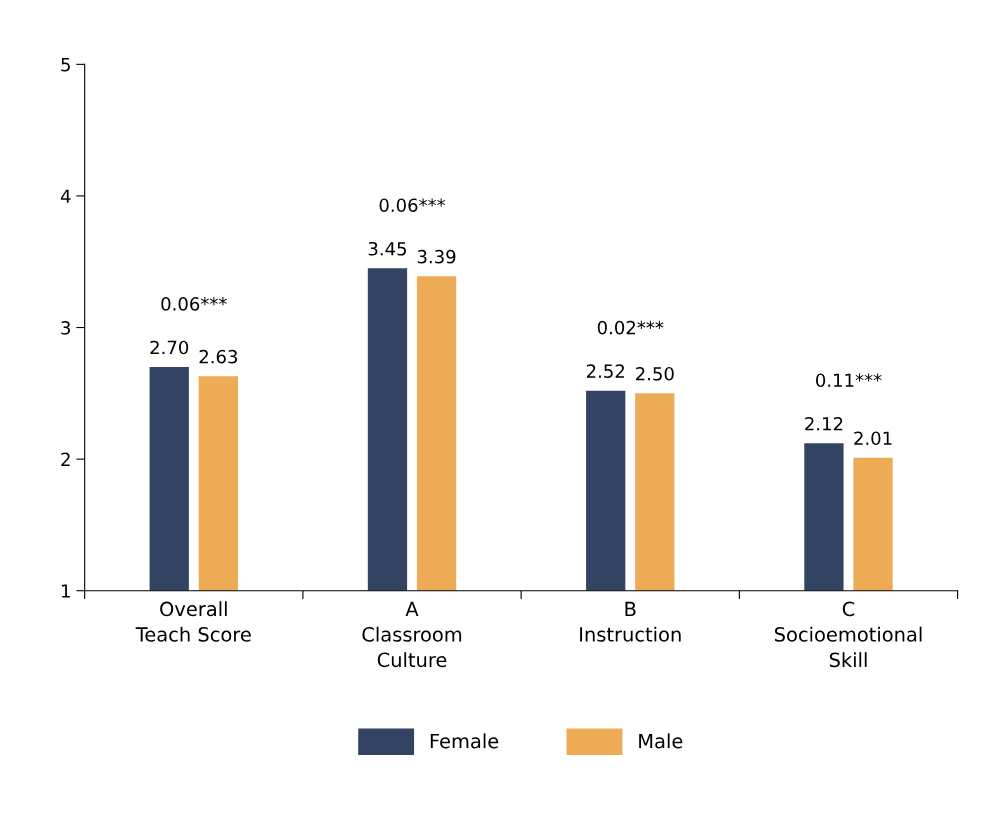 This screenshot has height=825, width=1008. I want to click on x-tick-label: C Socioemotional Skill, so click(848, 634).